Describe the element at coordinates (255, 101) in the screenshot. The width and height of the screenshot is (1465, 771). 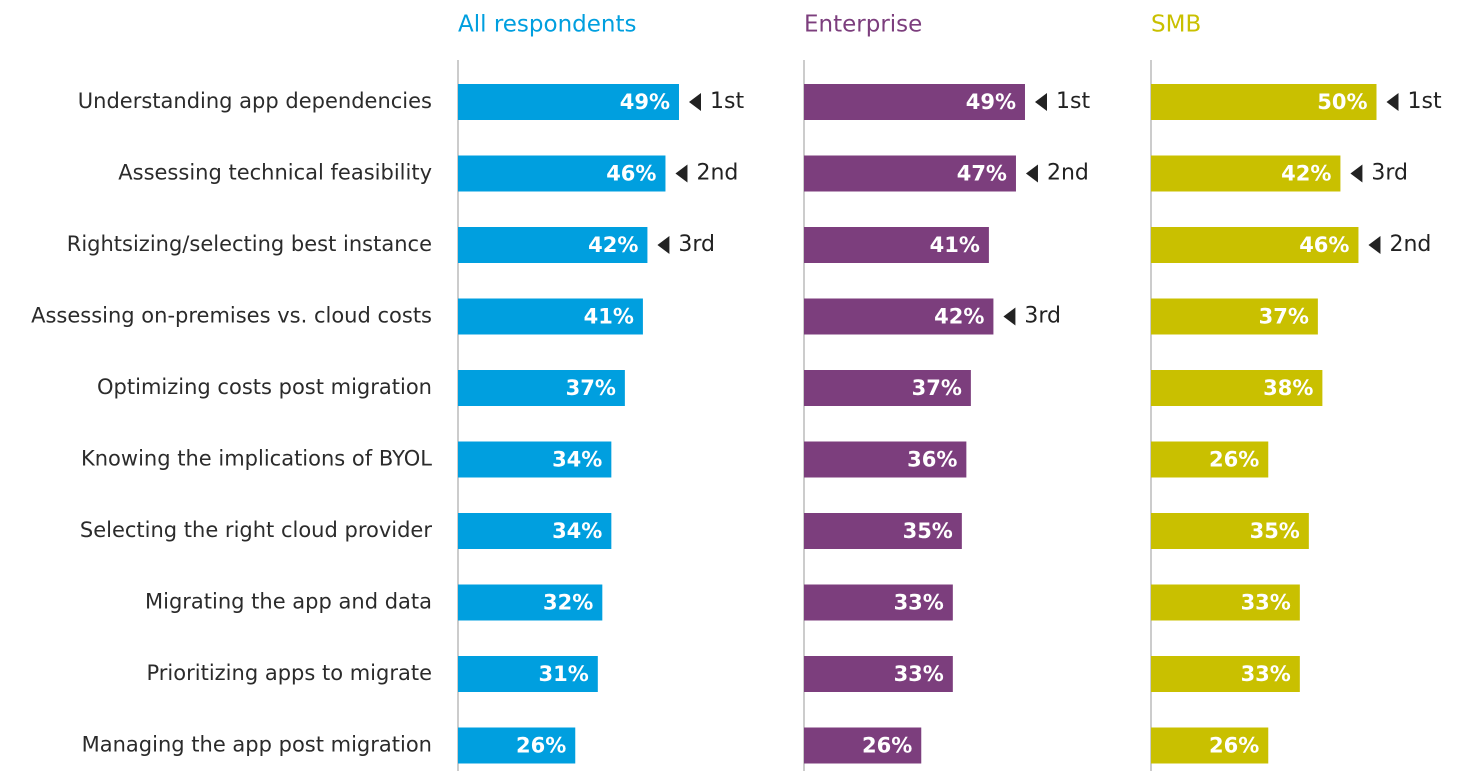
I see `category-label: Understanding app dependencies` at that location.